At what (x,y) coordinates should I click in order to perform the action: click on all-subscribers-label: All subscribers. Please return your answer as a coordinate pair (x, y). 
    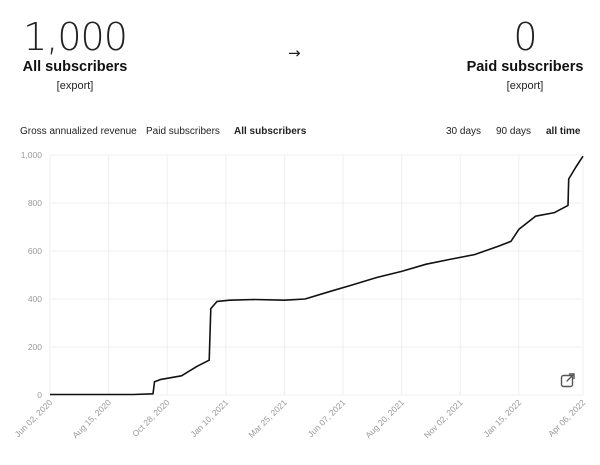
    Looking at the image, I should click on (75, 67).